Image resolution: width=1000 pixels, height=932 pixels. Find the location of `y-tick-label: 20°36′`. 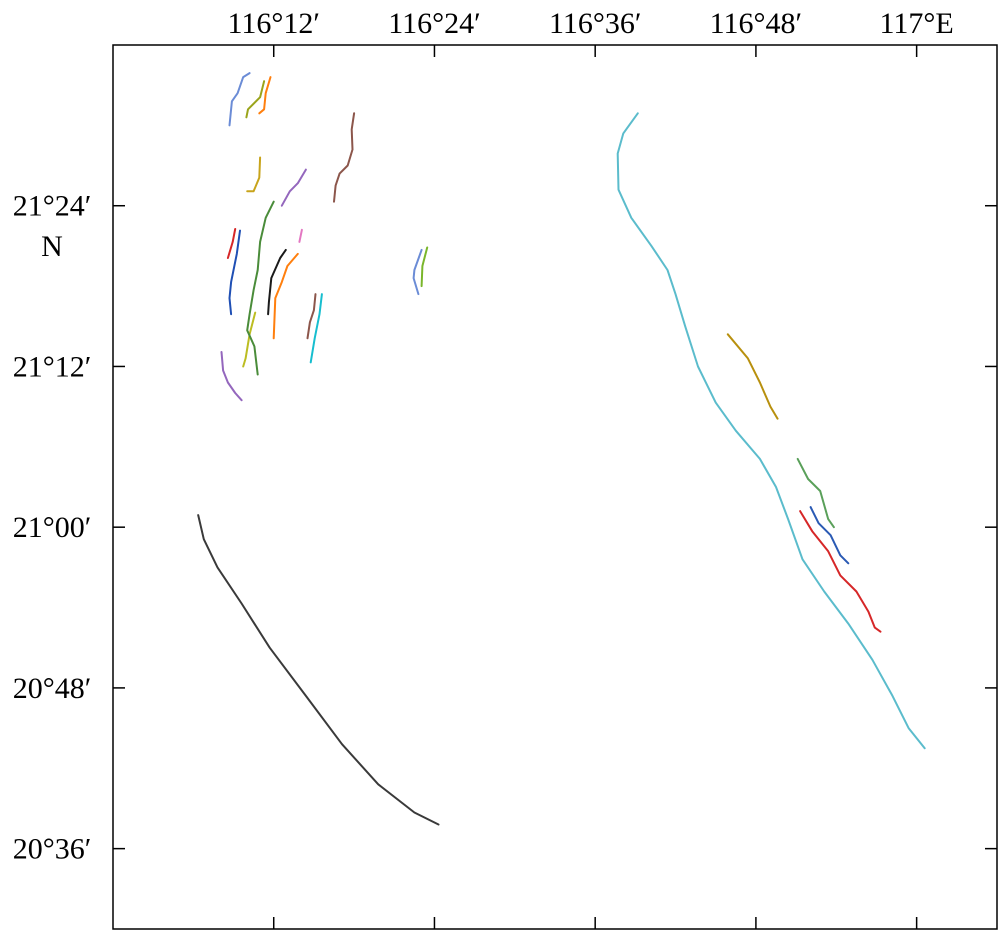

y-tick-label: 20°36′ is located at coordinates (52, 849).